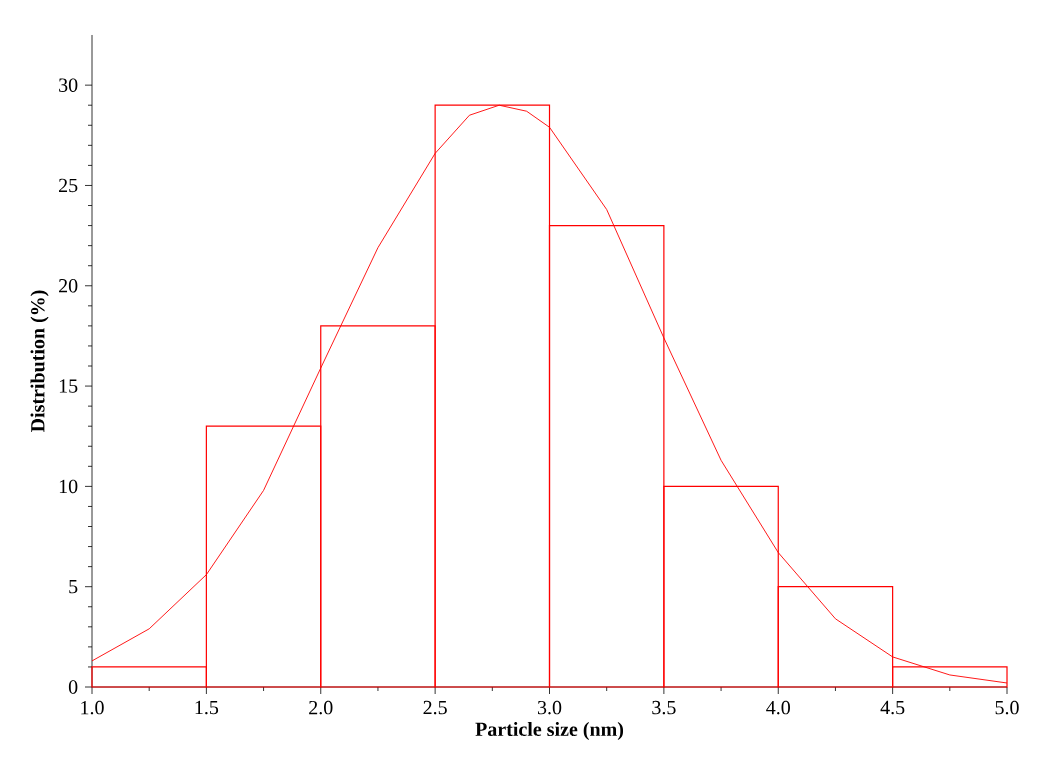  What do you see at coordinates (73, 587) in the screenshot?
I see `y-tick-label: 5` at bounding box center [73, 587].